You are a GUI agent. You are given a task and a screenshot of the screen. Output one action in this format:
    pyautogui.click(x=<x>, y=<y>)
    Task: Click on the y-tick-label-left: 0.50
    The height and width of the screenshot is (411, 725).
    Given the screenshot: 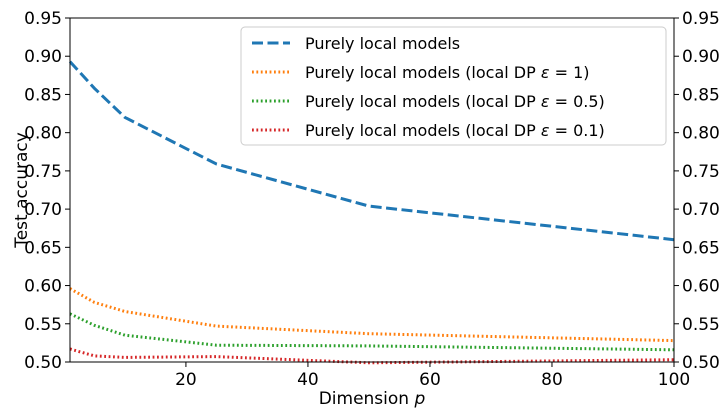 What is the action you would take?
    pyautogui.click(x=43, y=363)
    